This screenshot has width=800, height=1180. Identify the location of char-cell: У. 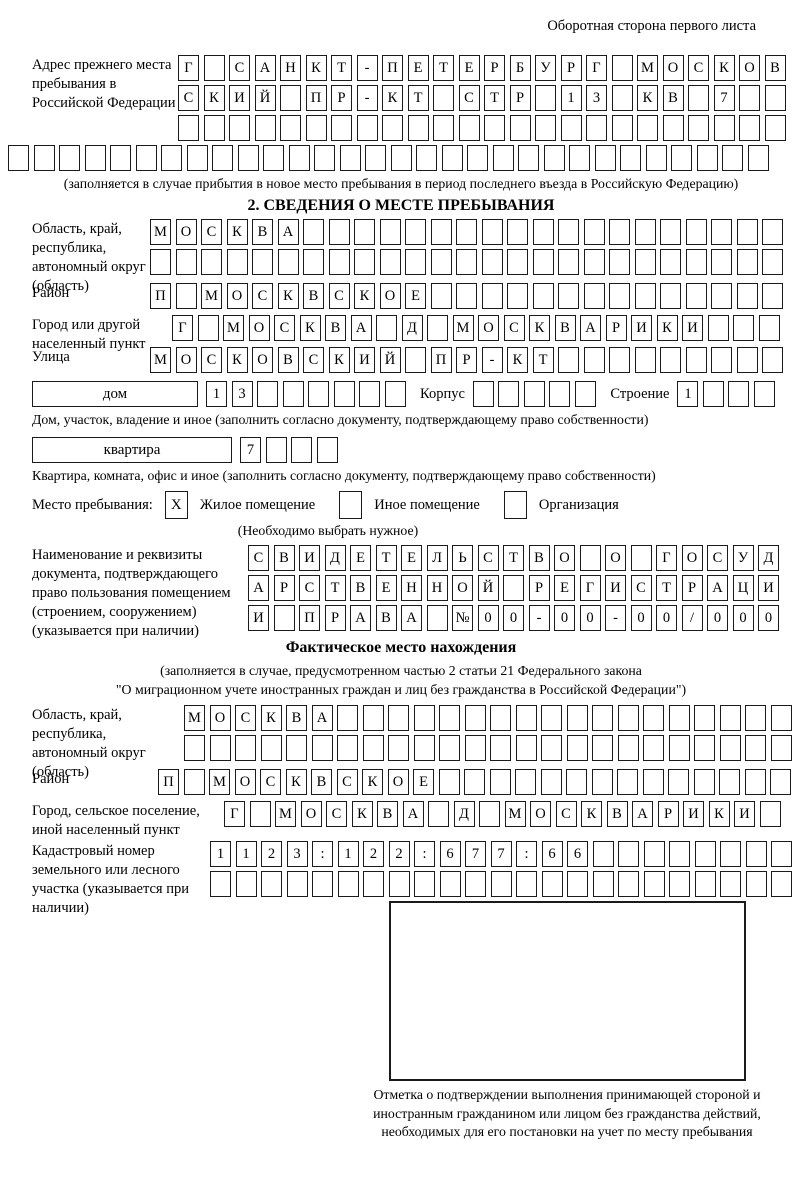
(743, 558).